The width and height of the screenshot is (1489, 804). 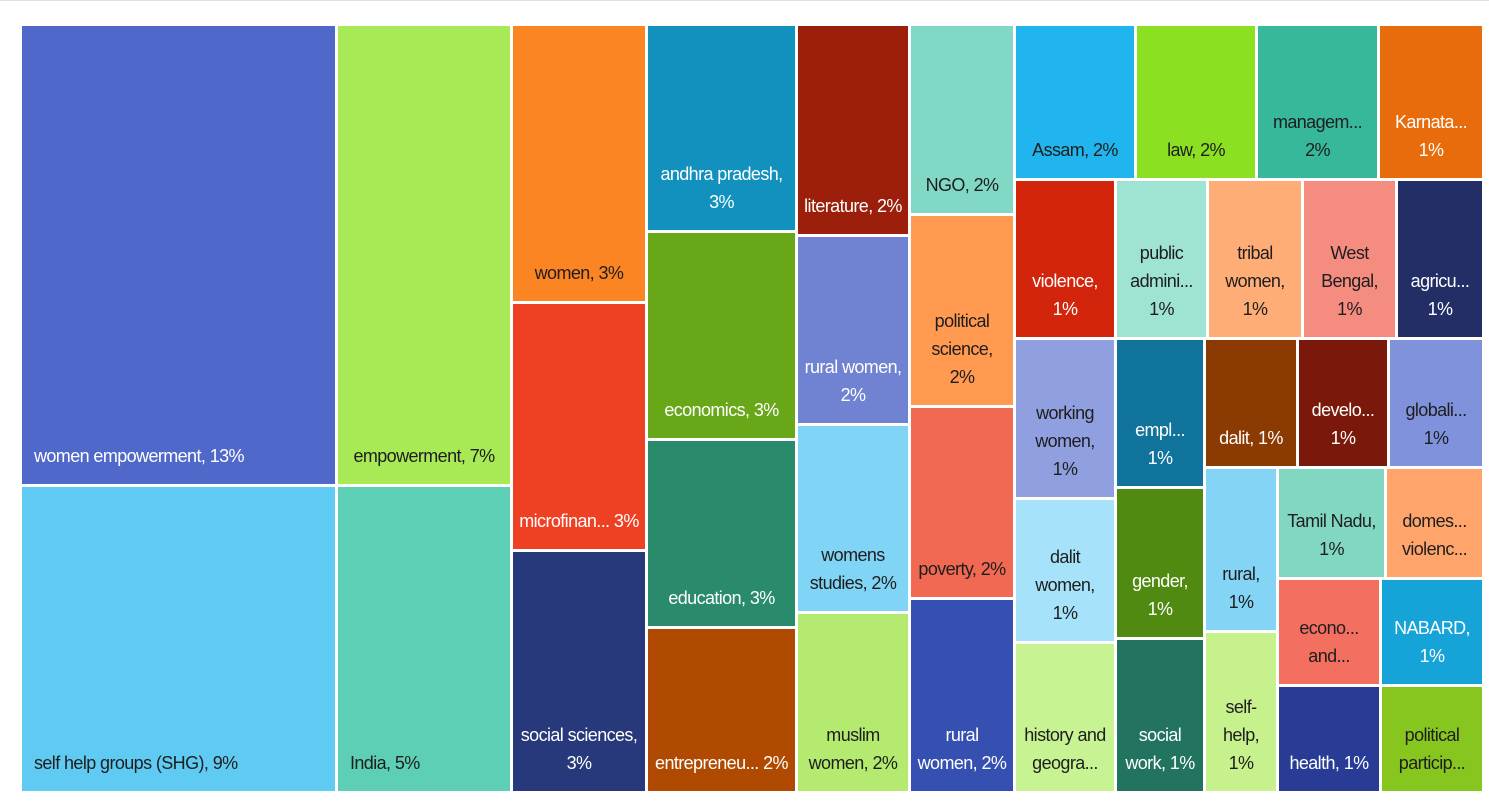 I want to click on tile: rural, 1%, so click(x=1241, y=549).